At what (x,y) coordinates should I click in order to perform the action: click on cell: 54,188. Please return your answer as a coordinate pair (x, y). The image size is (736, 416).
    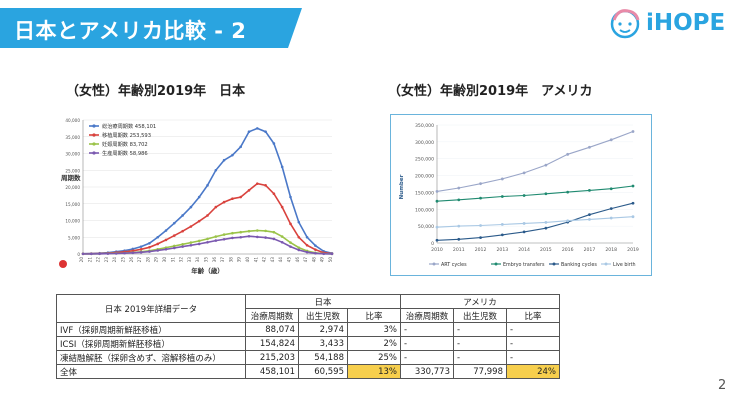
    Looking at the image, I should click on (323, 357).